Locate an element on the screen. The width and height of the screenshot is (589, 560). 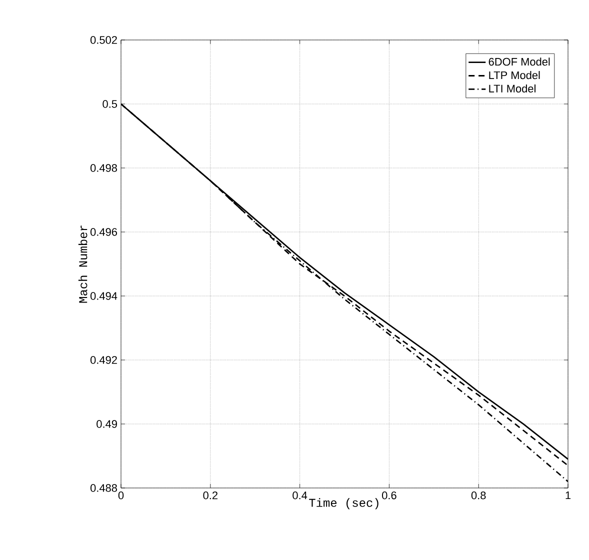
y-tick-label: 0.488 is located at coordinates (103, 488).